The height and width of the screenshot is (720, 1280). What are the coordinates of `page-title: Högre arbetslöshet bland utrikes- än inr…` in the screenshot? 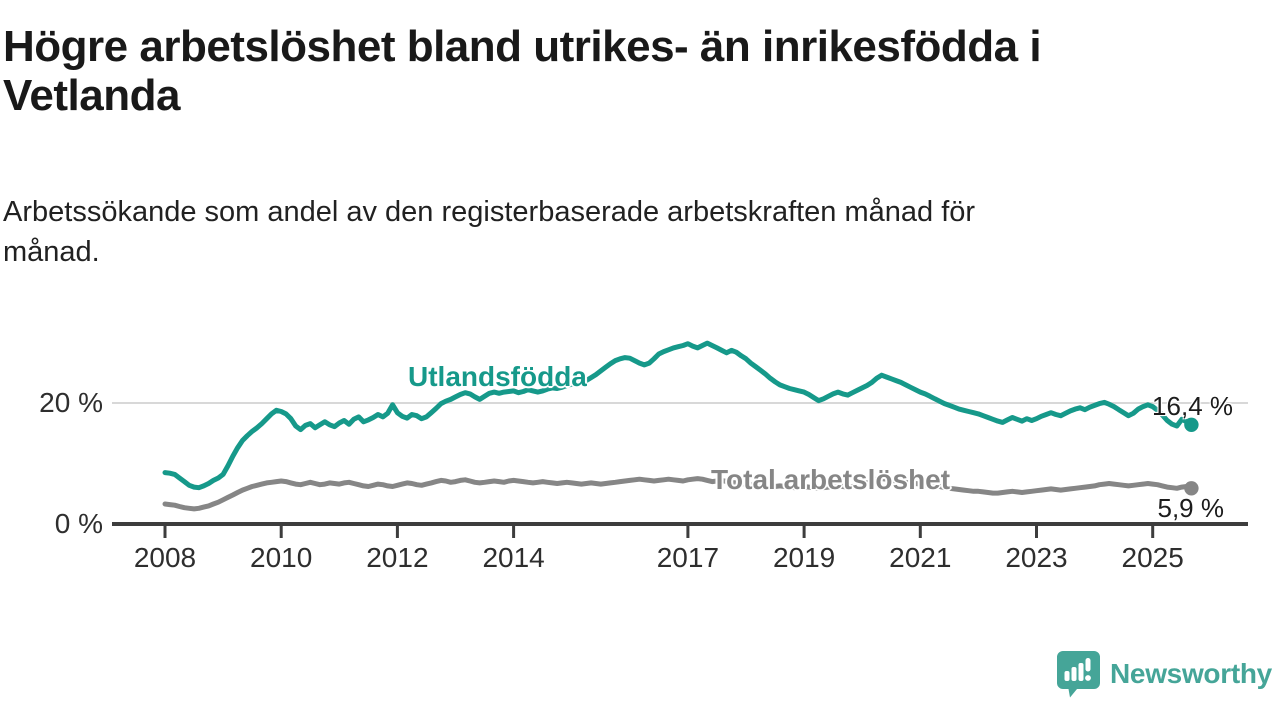 It's located at (618, 71).